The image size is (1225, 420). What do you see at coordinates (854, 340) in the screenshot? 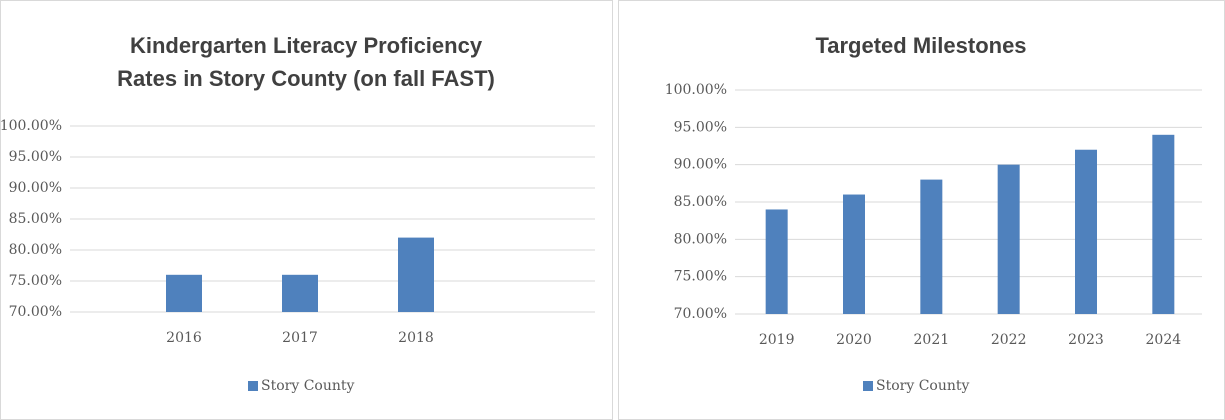
I see `x-tick-label: 2020` at bounding box center [854, 340].